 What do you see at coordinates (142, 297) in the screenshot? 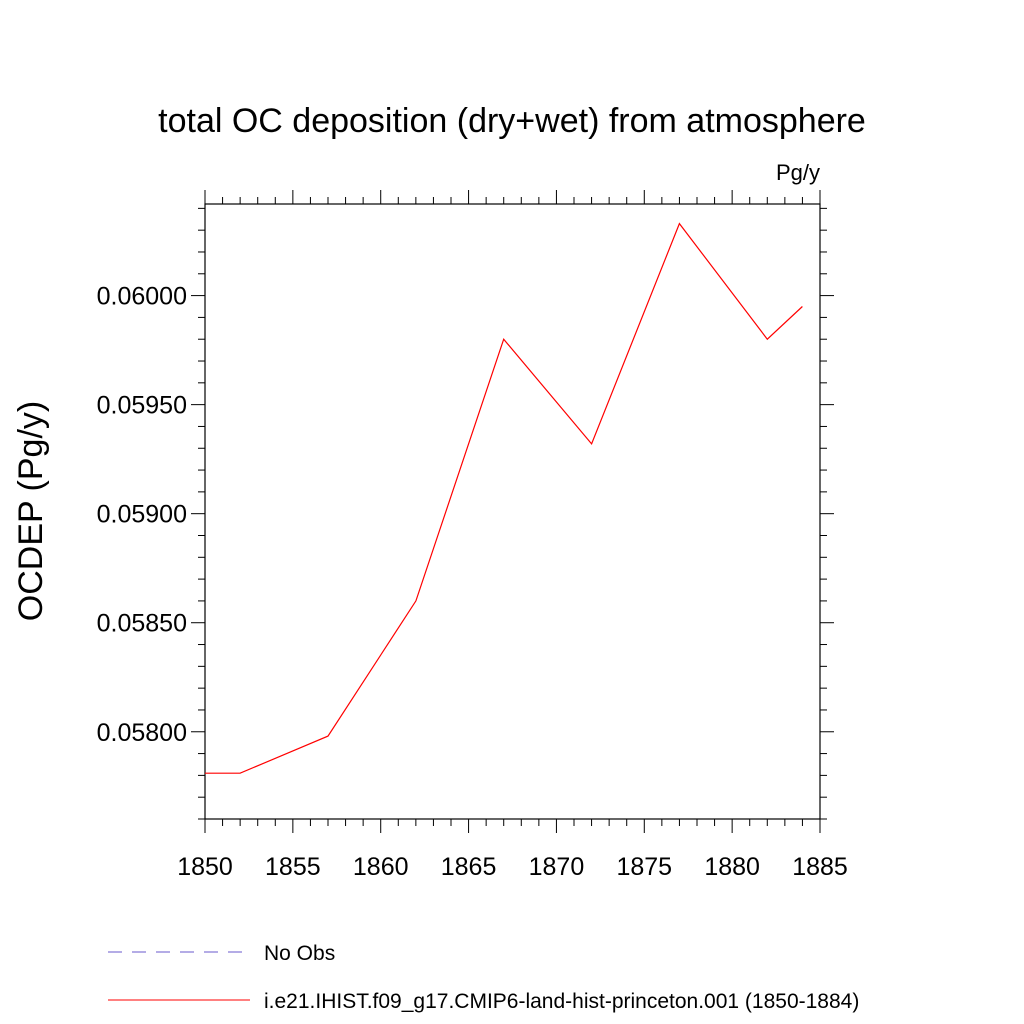
I see `y-tick-label: 0.06000` at bounding box center [142, 297].